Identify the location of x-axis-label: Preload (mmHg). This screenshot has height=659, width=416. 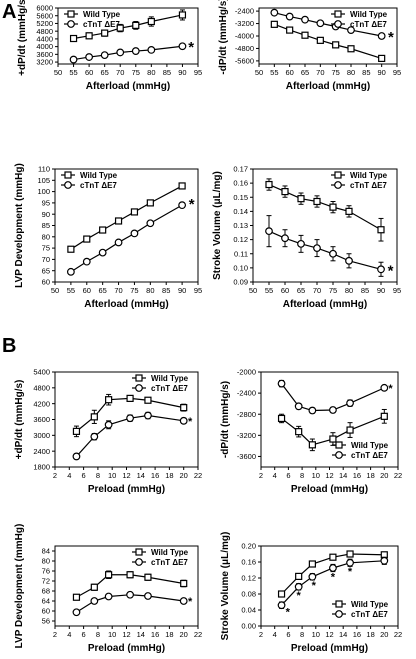
(126, 648).